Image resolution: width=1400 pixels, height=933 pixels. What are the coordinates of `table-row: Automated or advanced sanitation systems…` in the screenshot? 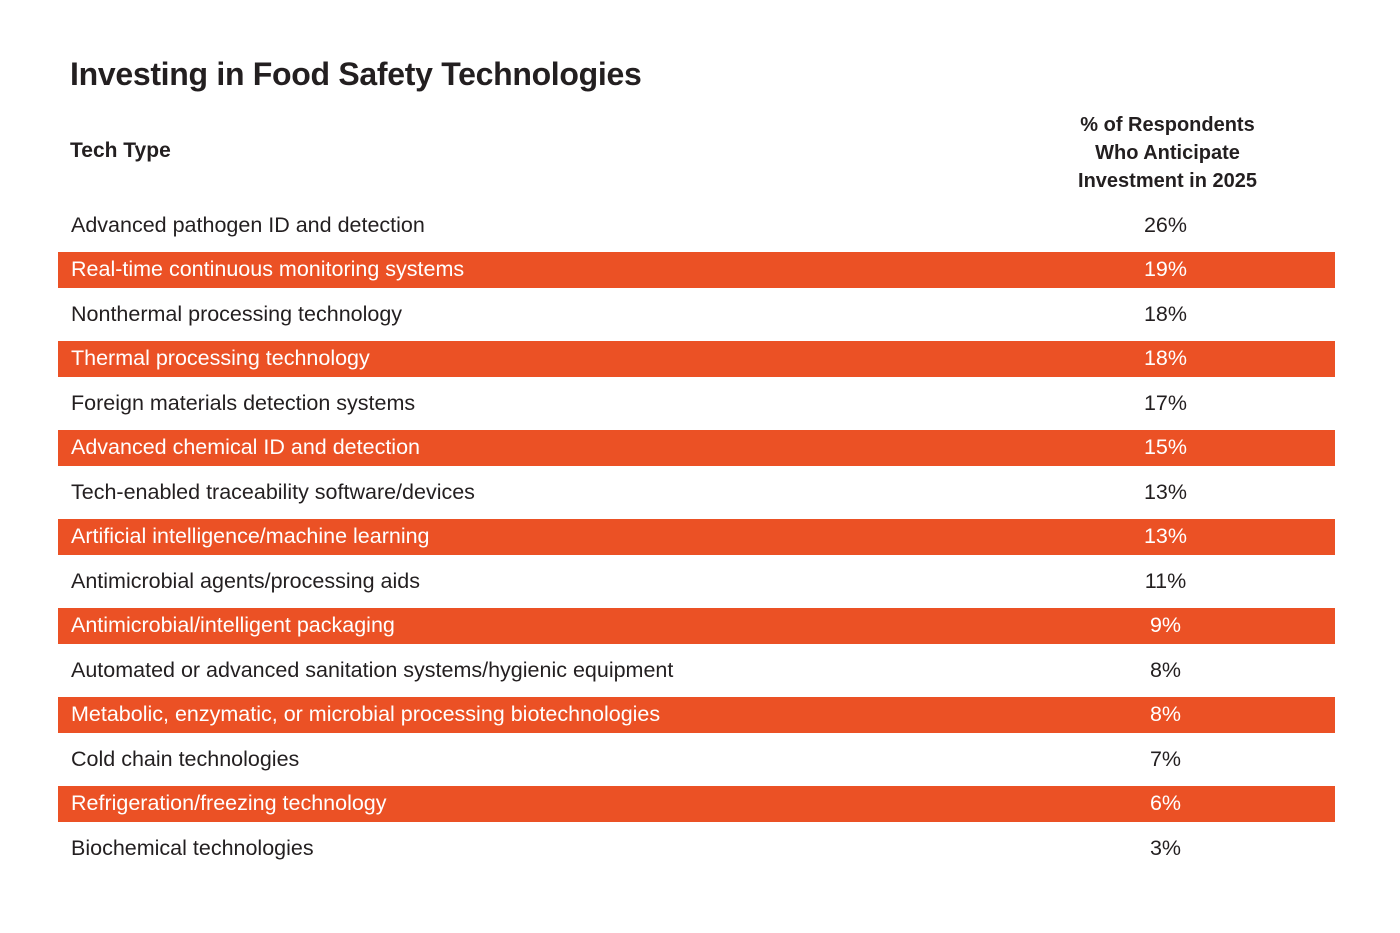 It's located at (696, 670).